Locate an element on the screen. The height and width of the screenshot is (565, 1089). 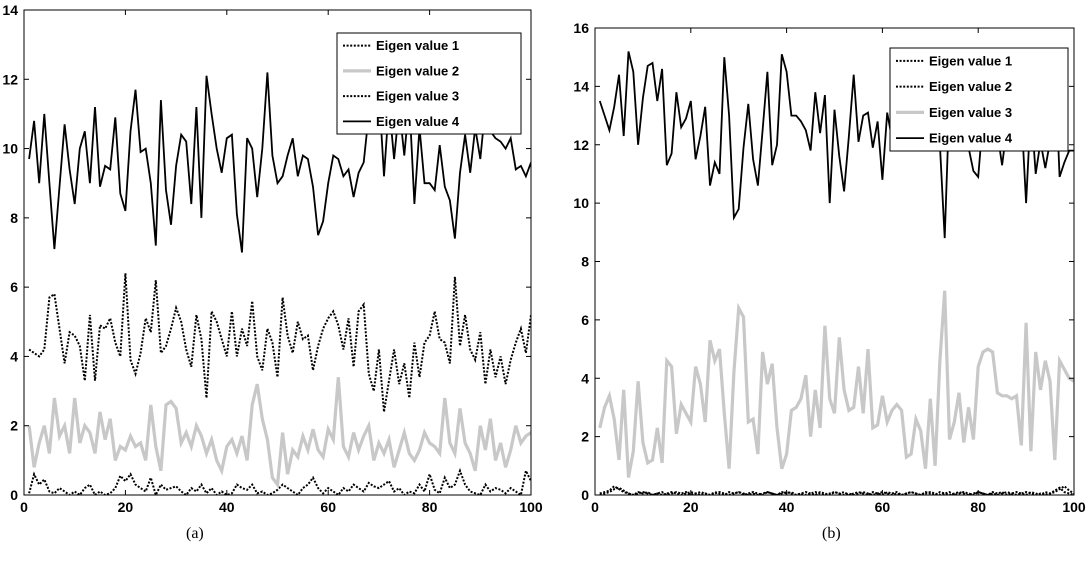
y-tick-label: 16 is located at coordinates (581, 28).